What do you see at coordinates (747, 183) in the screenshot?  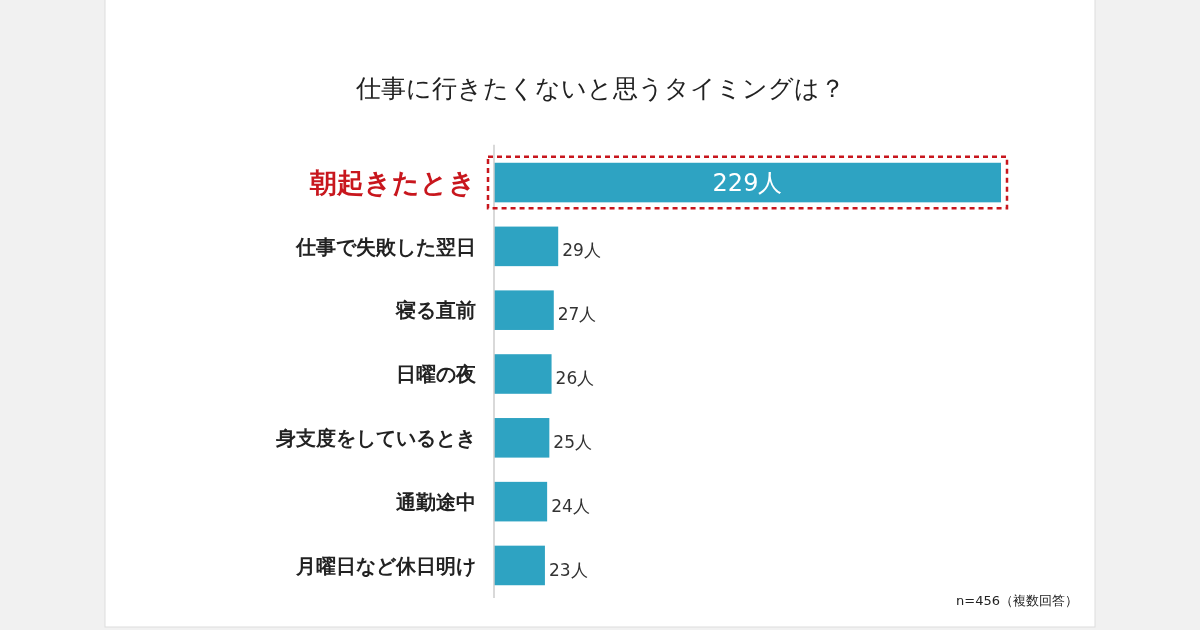 I see `data-label: 229人` at bounding box center [747, 183].